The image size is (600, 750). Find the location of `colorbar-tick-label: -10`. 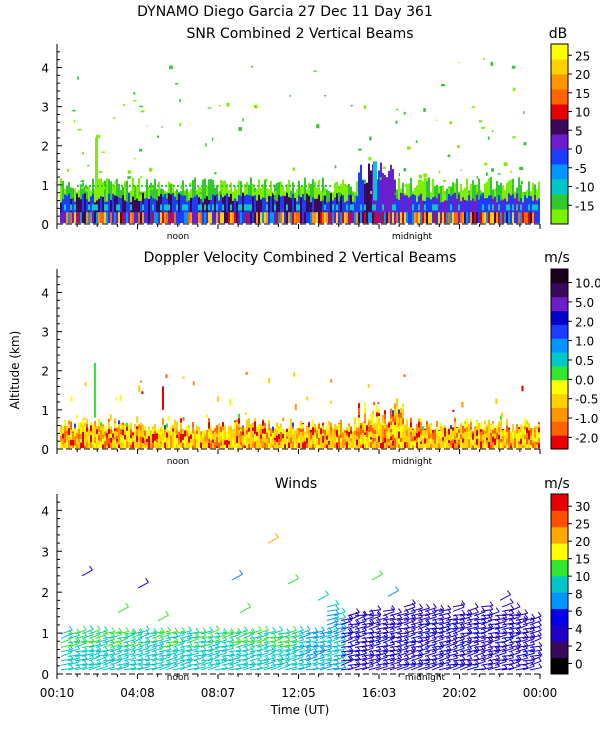

colorbar-tick-label: -10 is located at coordinates (585, 188).